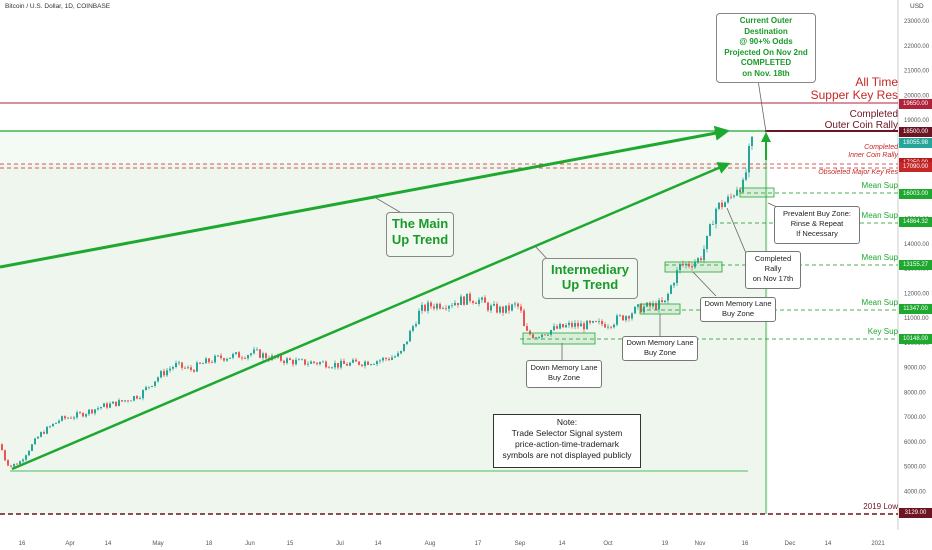 The image size is (932, 550). What do you see at coordinates (858, 172) in the screenshot?
I see `obsoleted-text: Obsoleted Major Key Res` at bounding box center [858, 172].